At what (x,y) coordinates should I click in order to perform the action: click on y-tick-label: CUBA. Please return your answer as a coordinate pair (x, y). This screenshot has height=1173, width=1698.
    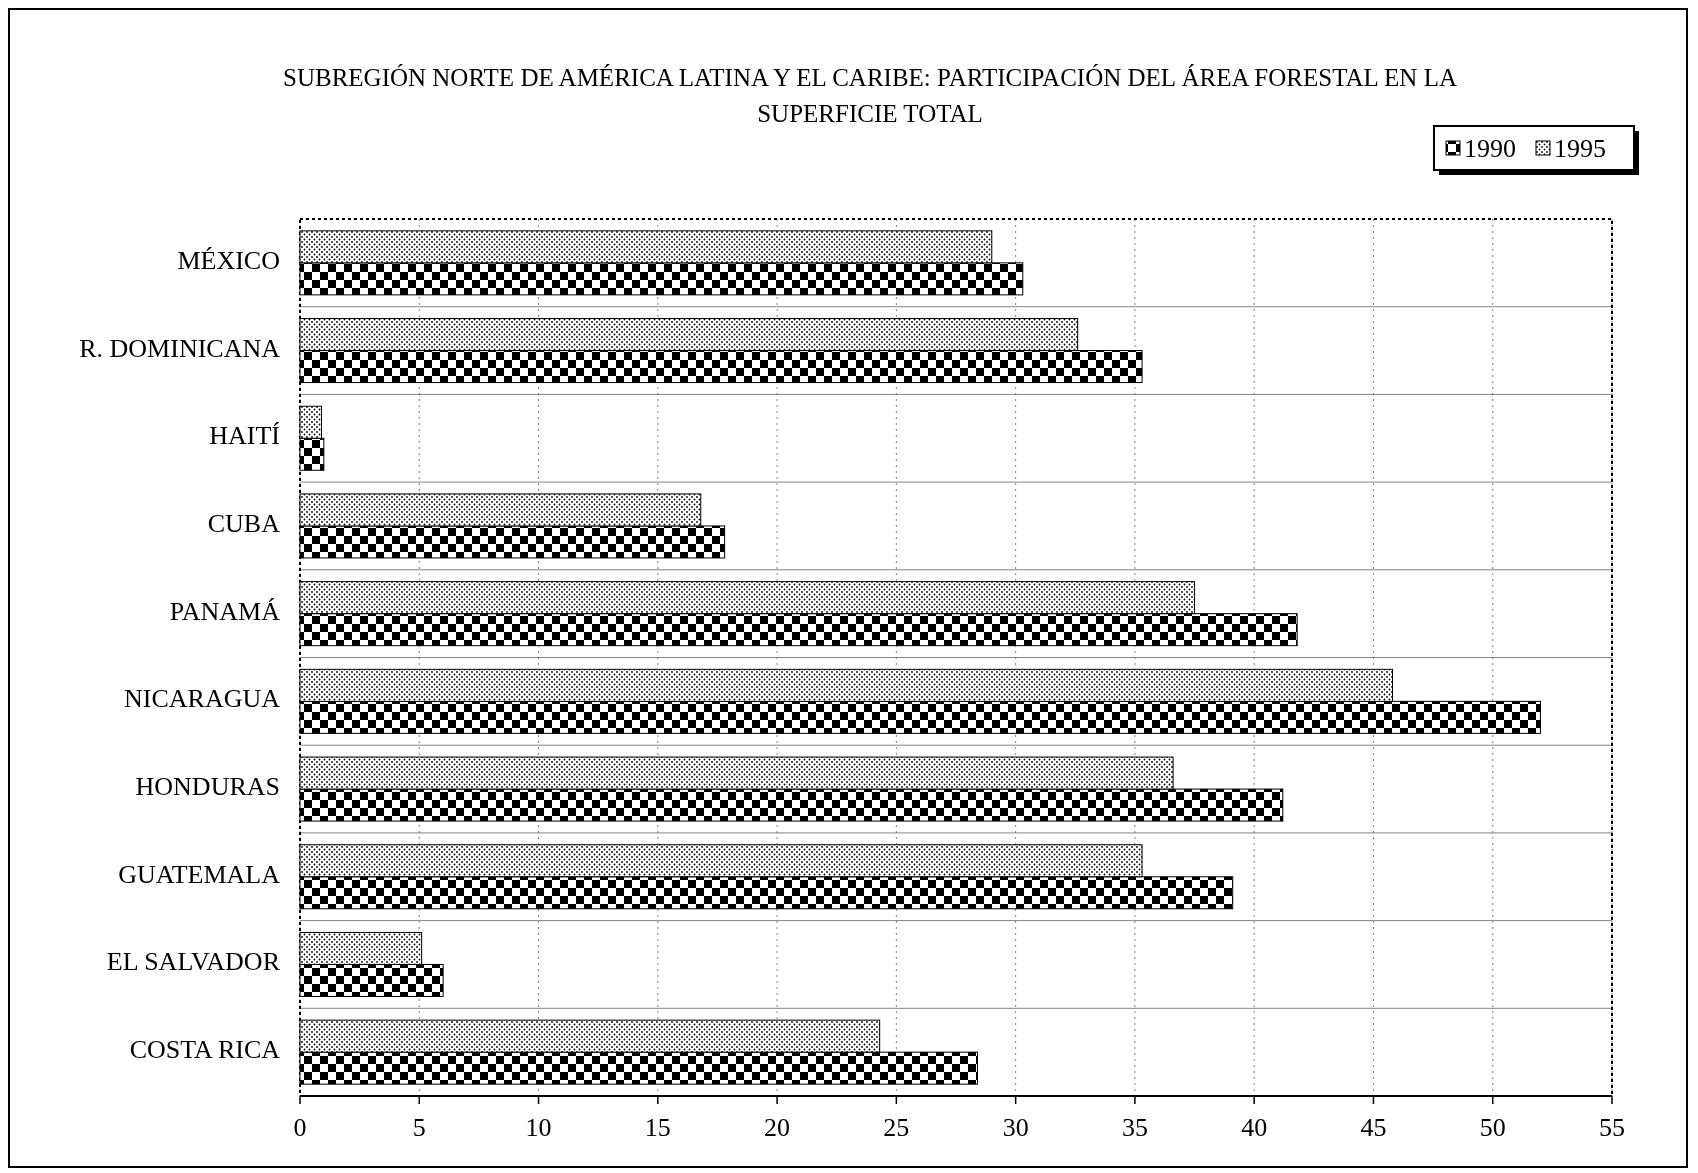
    Looking at the image, I should click on (244, 523).